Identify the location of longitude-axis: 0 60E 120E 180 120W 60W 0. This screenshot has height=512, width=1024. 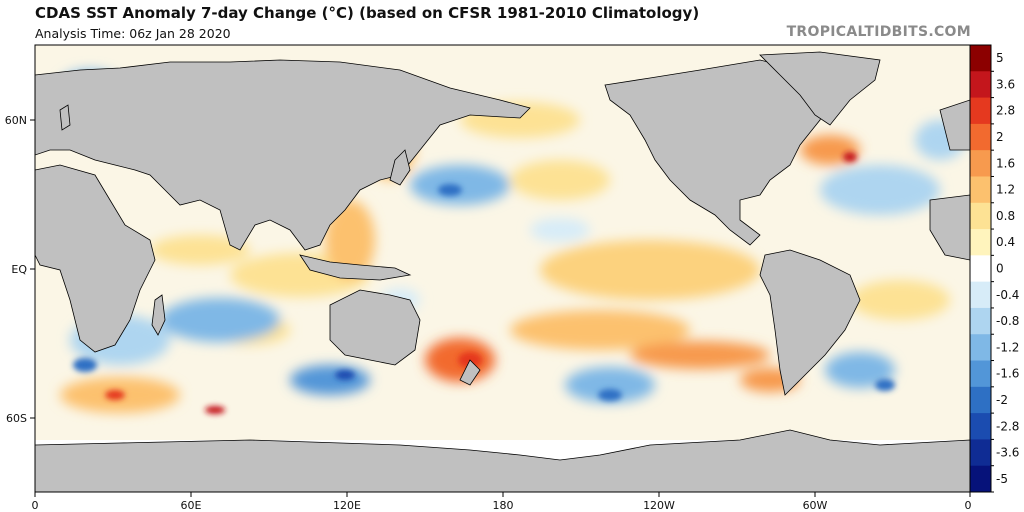
(502, 502).